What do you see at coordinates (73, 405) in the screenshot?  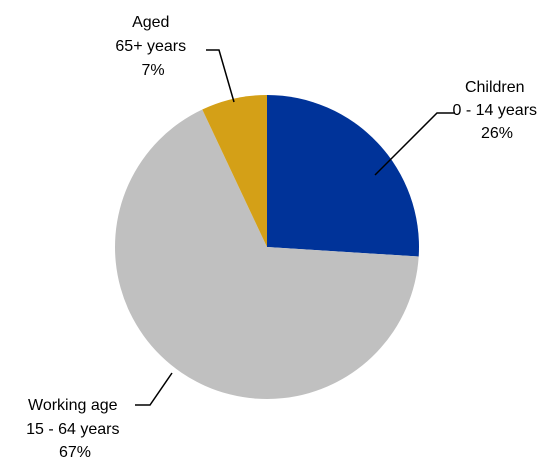 I see `slice-category-working-age: Working age` at bounding box center [73, 405].